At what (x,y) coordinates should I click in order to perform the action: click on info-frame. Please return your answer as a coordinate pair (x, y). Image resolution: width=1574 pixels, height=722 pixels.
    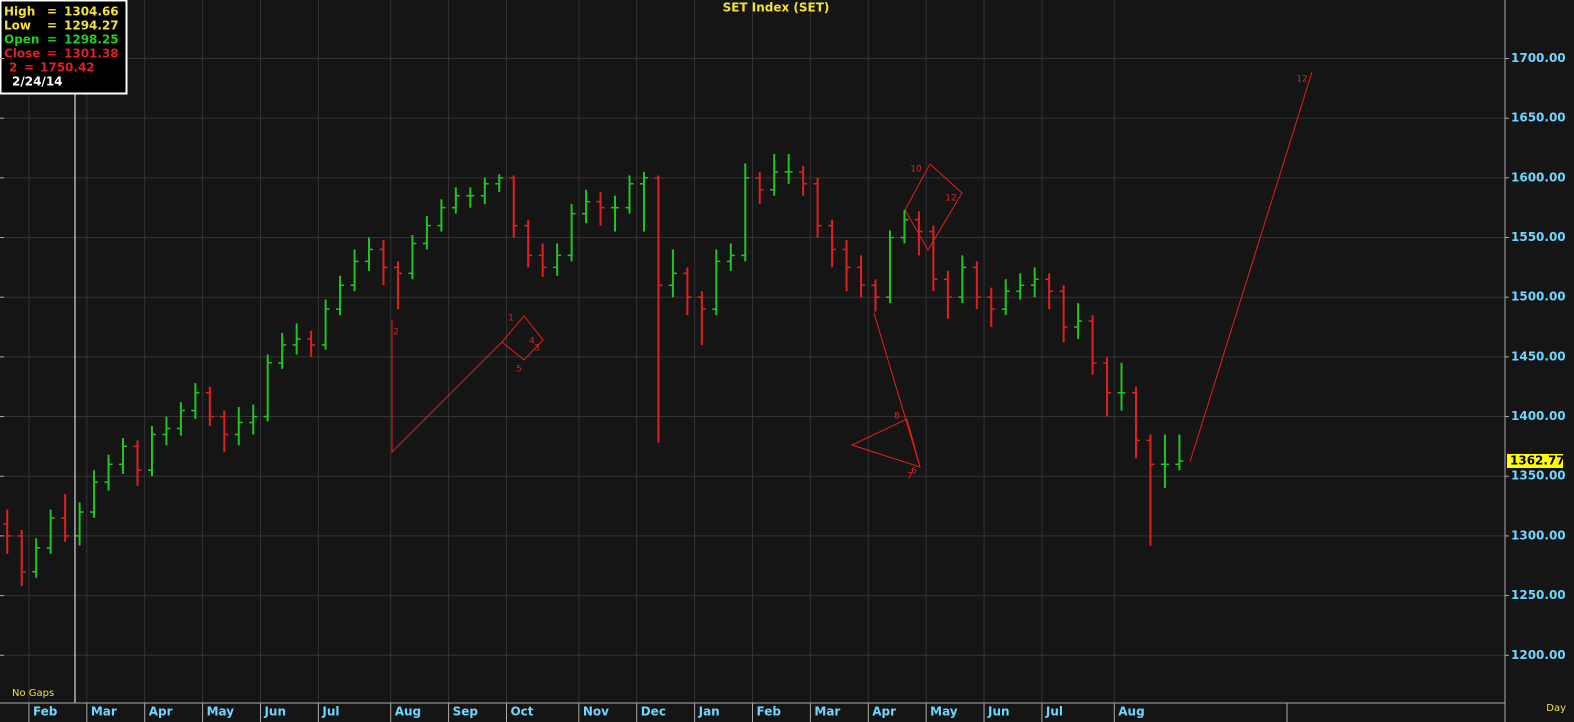
    Looking at the image, I should click on (64, 47).